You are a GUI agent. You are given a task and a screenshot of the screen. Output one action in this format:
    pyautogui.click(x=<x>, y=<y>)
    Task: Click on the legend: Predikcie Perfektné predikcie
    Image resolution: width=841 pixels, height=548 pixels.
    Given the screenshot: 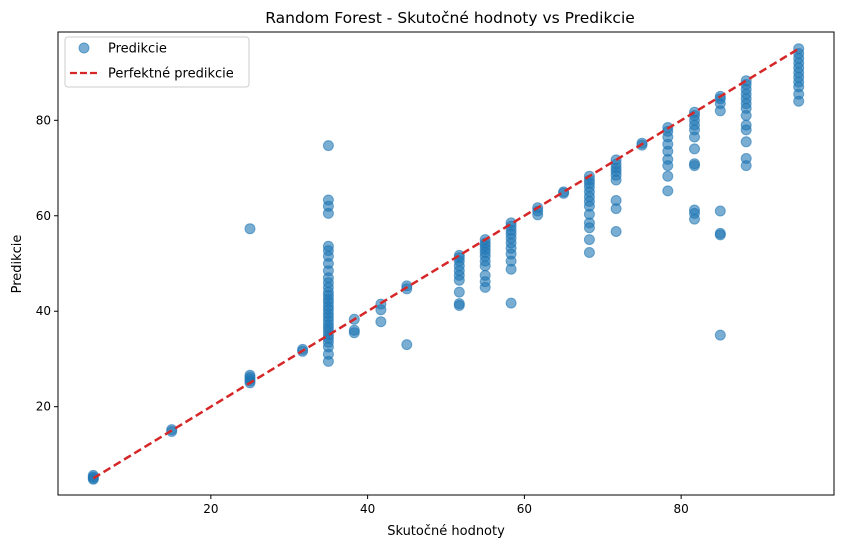 What is the action you would take?
    pyautogui.click(x=157, y=62)
    